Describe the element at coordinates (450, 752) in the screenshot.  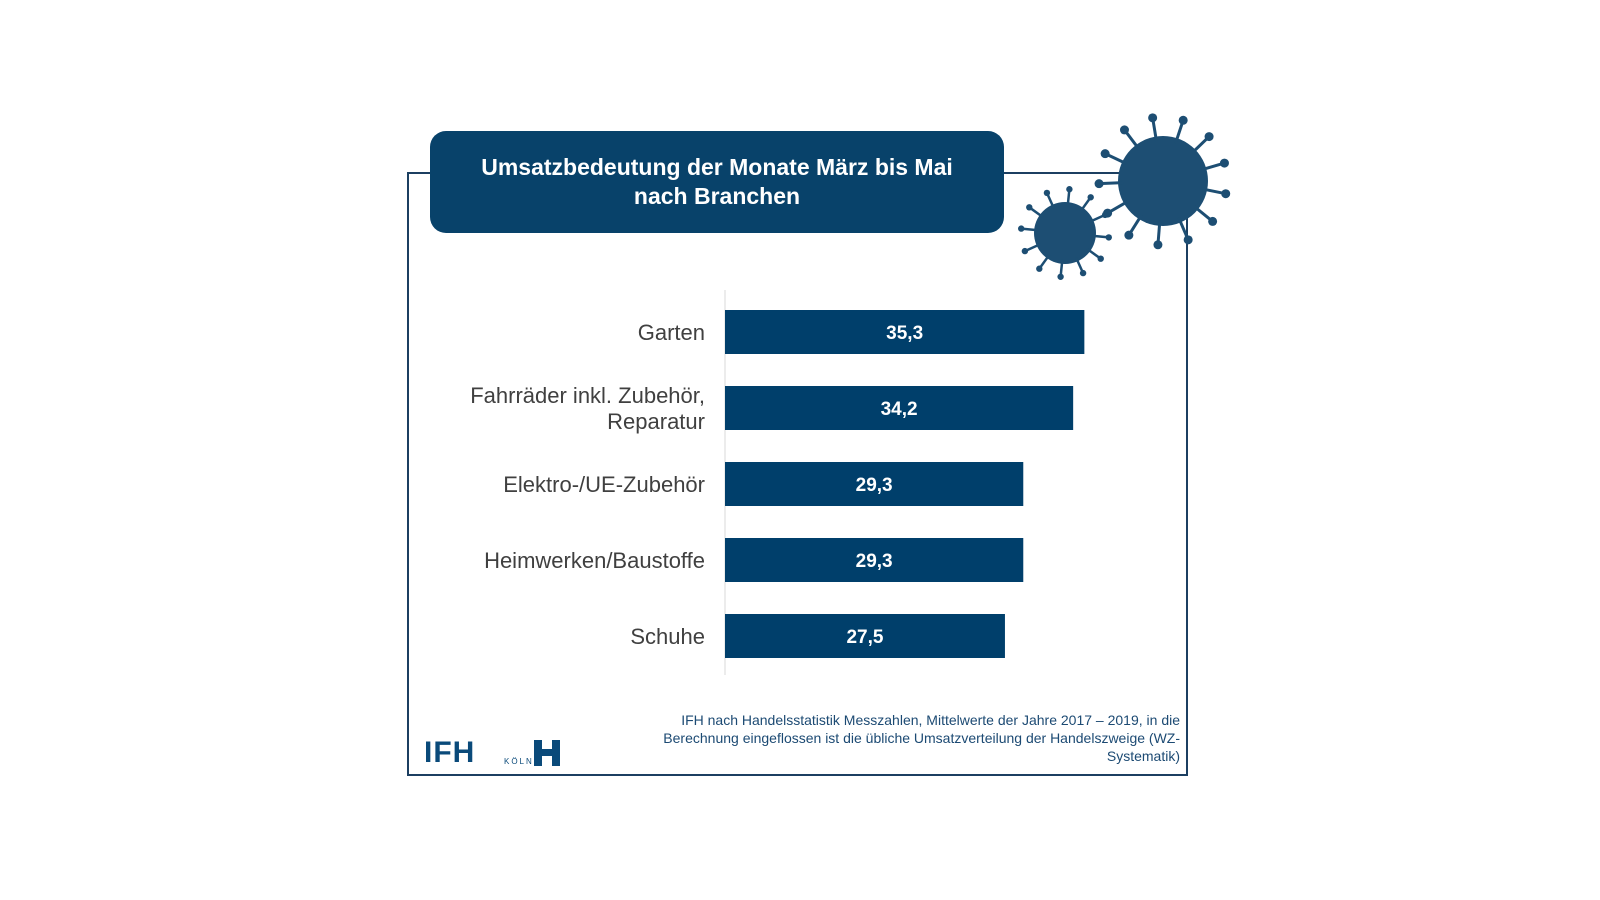
I see `logo-wordmark: IFH` at that location.